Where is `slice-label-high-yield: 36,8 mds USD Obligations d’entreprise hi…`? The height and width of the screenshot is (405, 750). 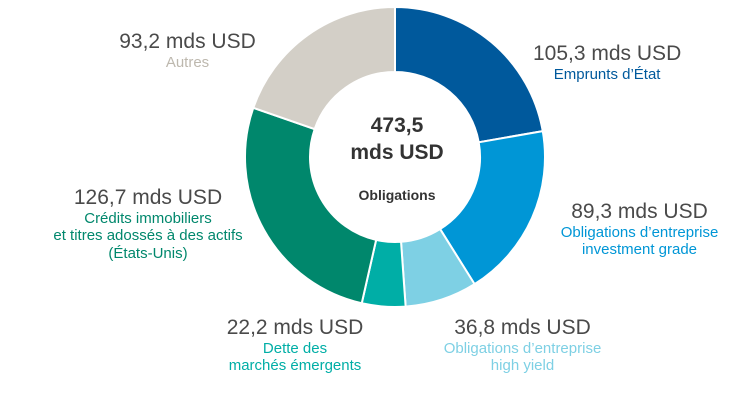 slice-label-high-yield: 36,8 mds USD Obligations d’entreprise hi… is located at coordinates (522, 345).